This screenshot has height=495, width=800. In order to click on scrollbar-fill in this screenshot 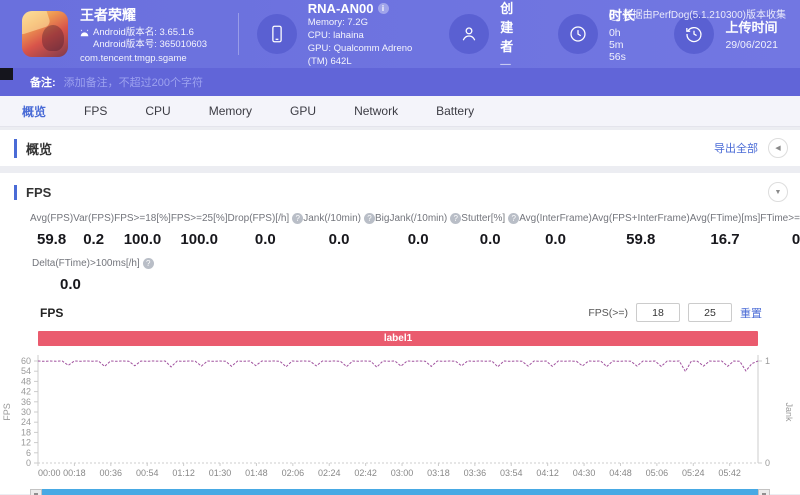, I will do `click(400, 492)`.